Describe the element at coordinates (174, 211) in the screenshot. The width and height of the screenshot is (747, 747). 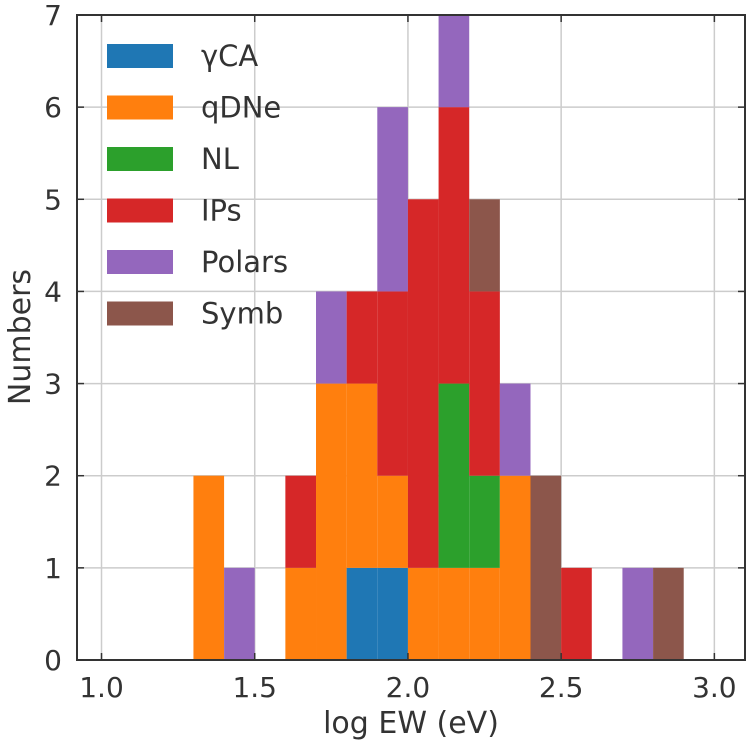
I see `legend-item: IPs` at that location.